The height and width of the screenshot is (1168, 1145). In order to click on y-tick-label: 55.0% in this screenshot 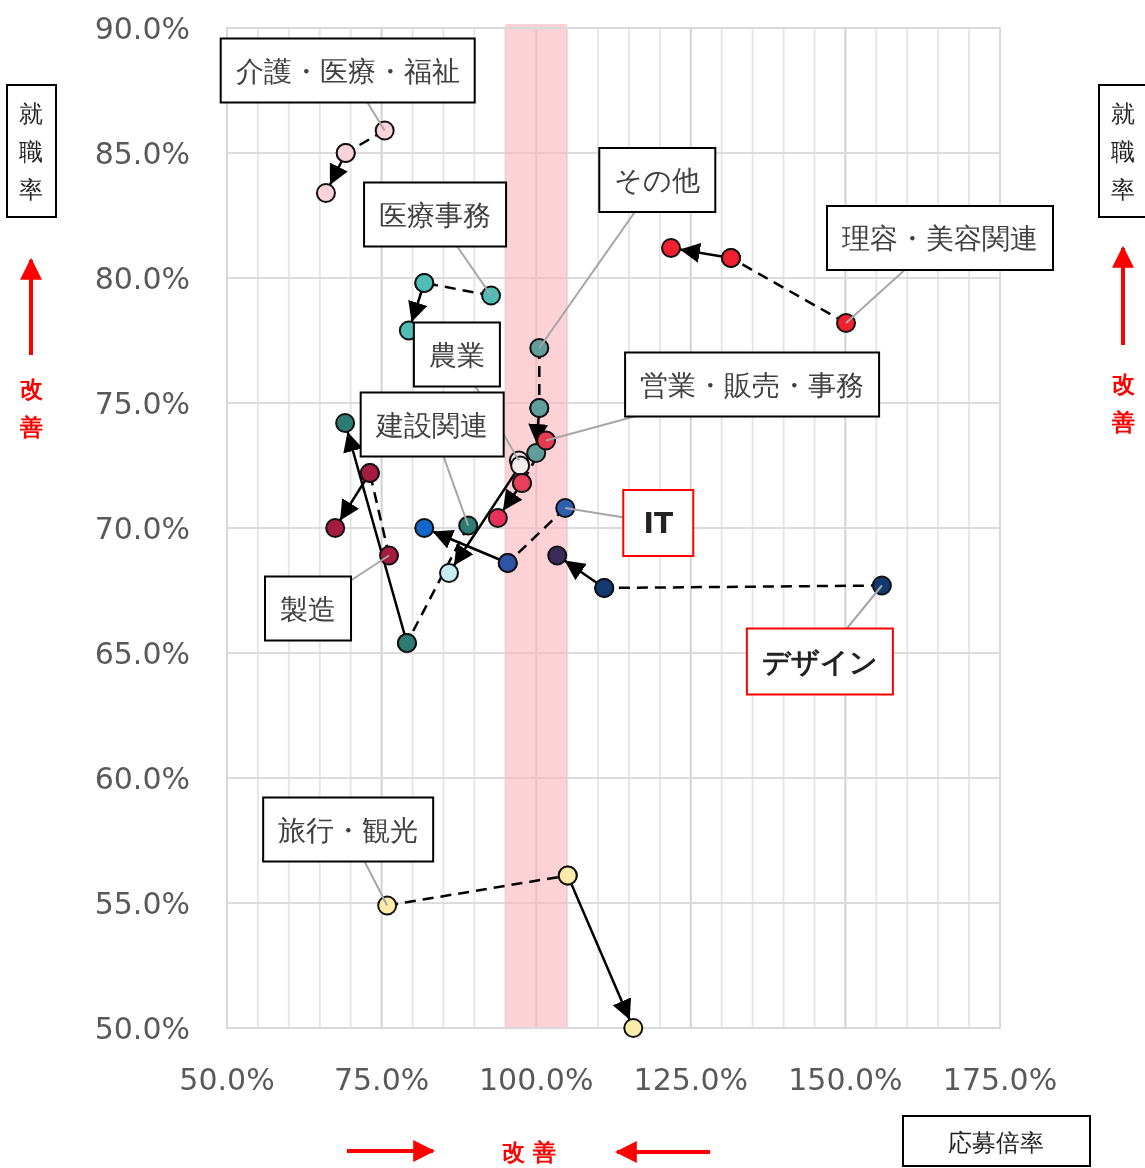, I will do `click(142, 903)`.